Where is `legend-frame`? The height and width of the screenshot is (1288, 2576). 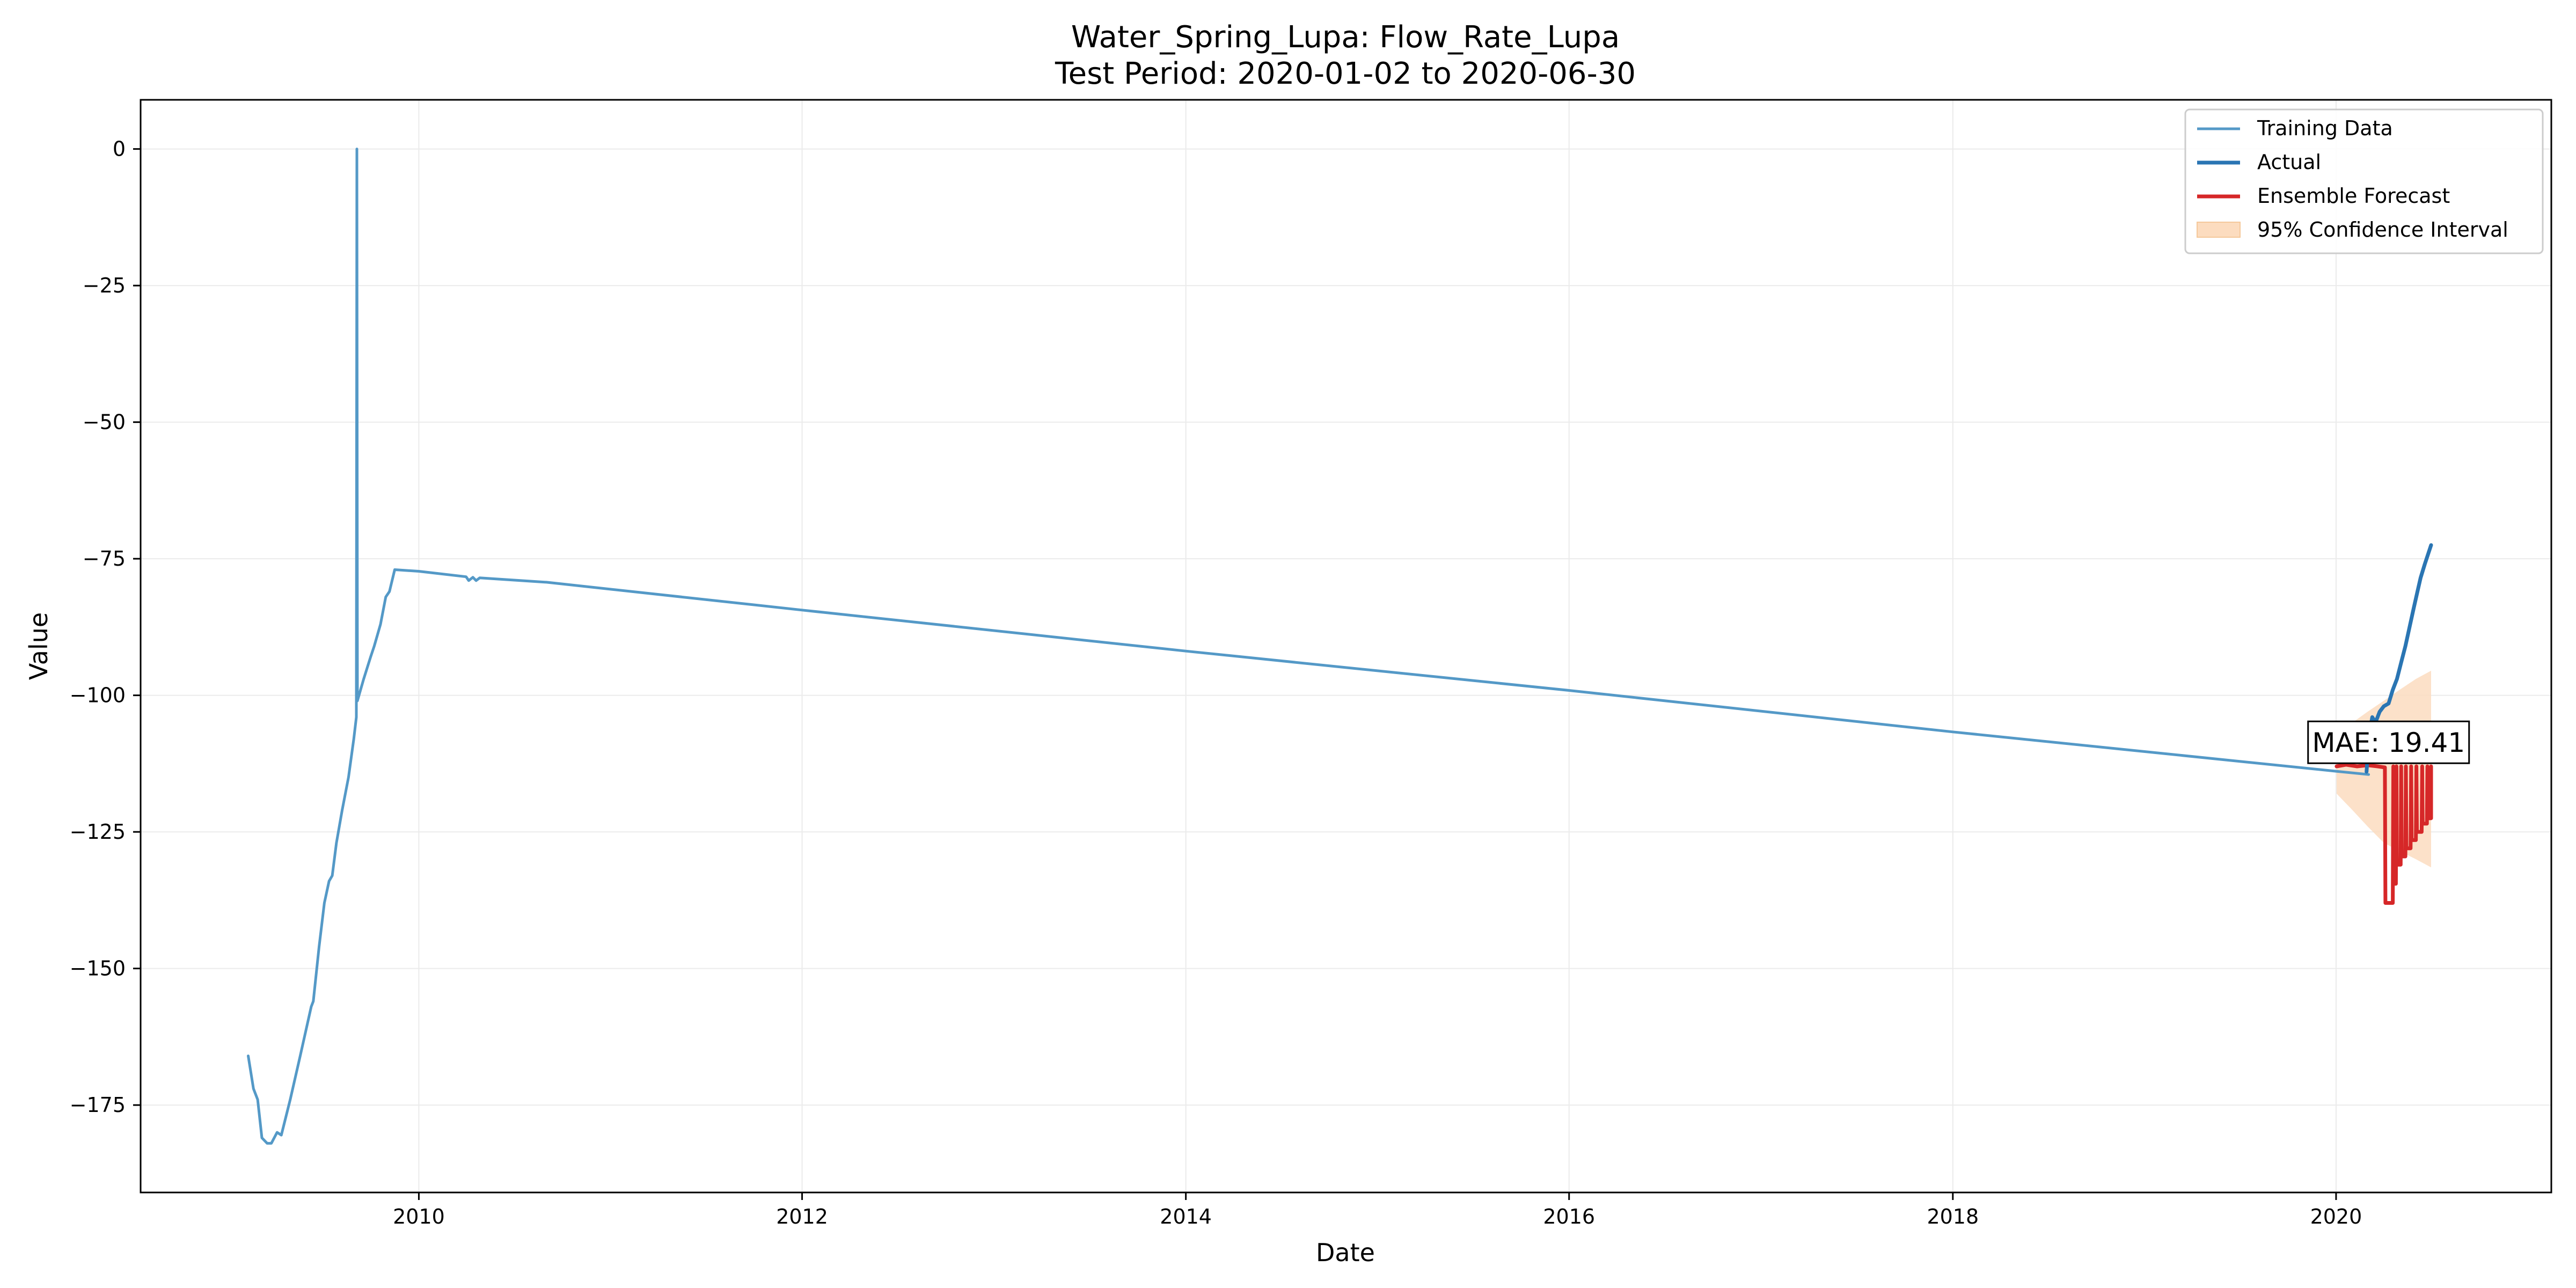 legend-frame is located at coordinates (2364, 181).